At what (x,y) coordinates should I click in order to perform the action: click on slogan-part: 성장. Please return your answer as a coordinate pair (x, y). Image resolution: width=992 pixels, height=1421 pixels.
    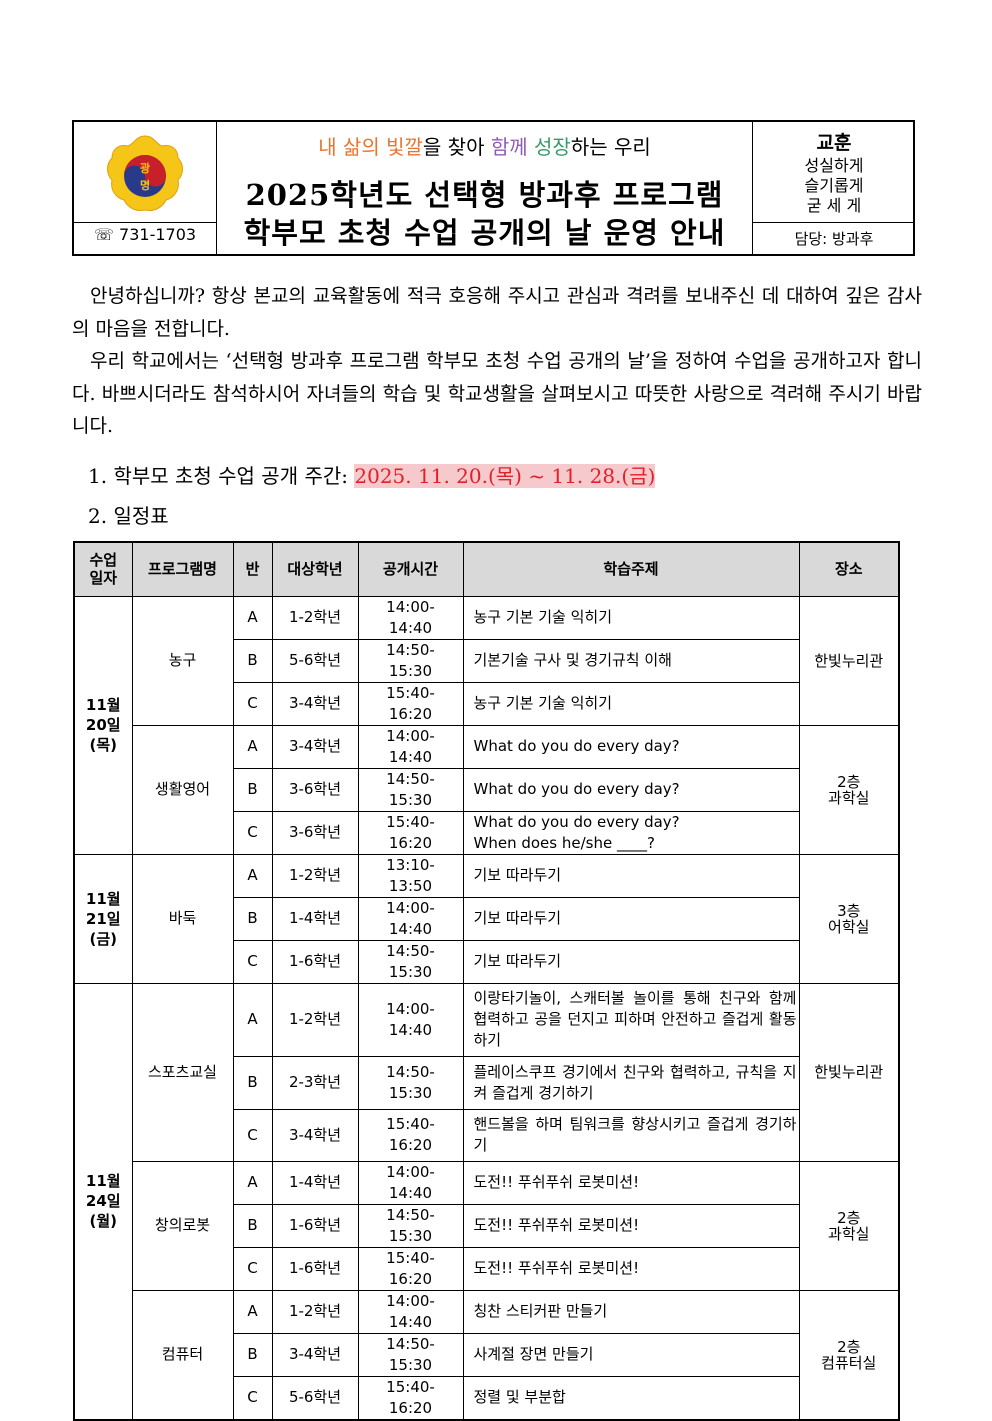
    Looking at the image, I should click on (552, 147).